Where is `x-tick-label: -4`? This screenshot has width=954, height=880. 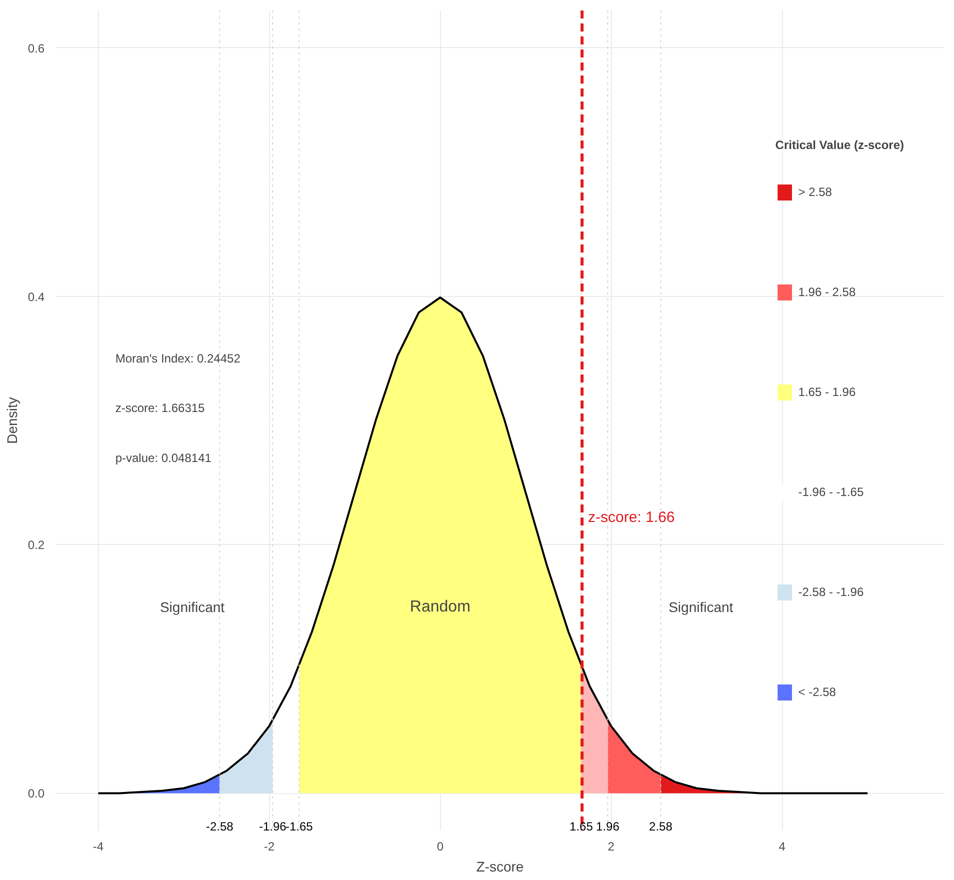 x-tick-label: -4 is located at coordinates (98, 847).